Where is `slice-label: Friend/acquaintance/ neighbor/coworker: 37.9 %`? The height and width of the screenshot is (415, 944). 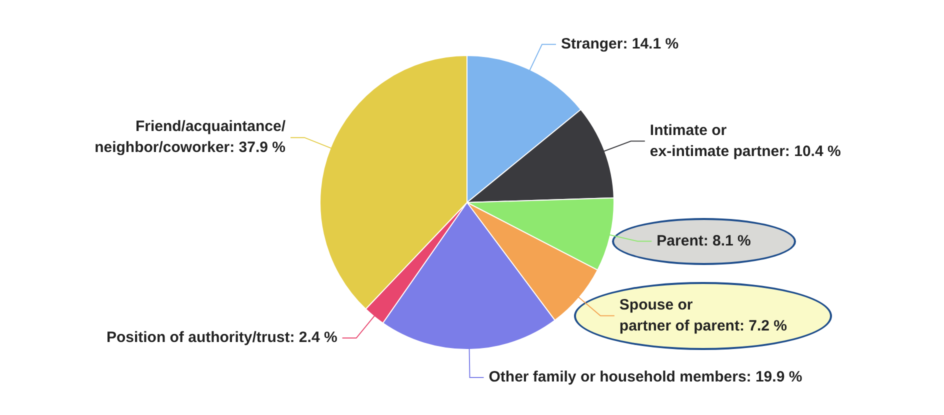
slice-label: Friend/acquaintance/ neighbor/coworker: 37.9 % is located at coordinates (190, 137).